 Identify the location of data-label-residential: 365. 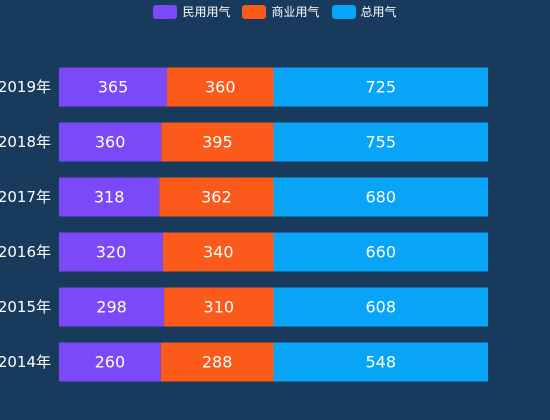
(113, 87).